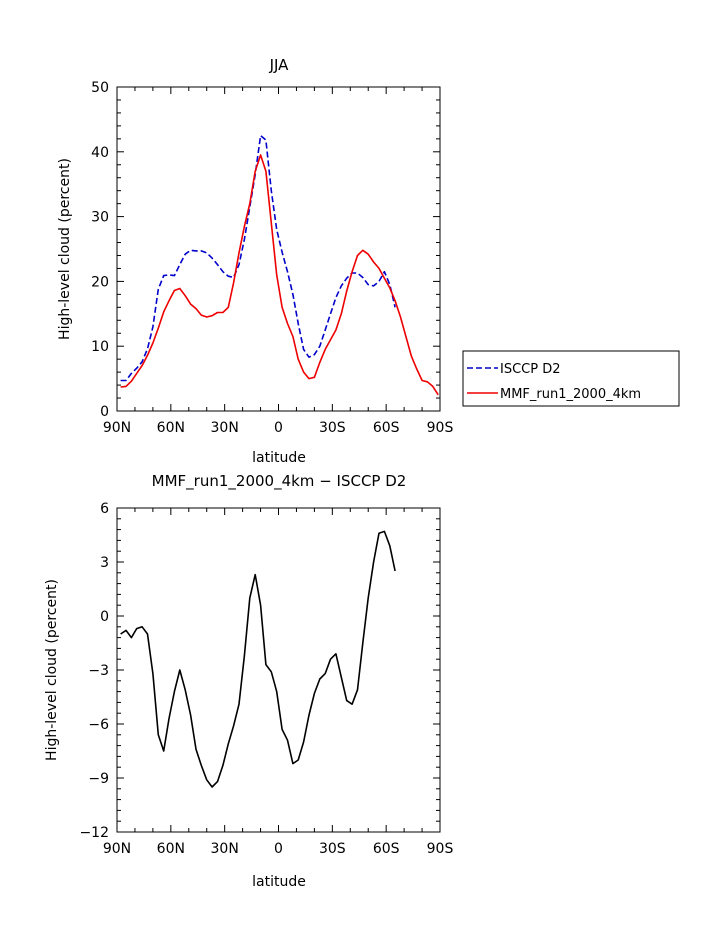  What do you see at coordinates (225, 849) in the screenshot?
I see `bottom-x-tick-label: 30N` at bounding box center [225, 849].